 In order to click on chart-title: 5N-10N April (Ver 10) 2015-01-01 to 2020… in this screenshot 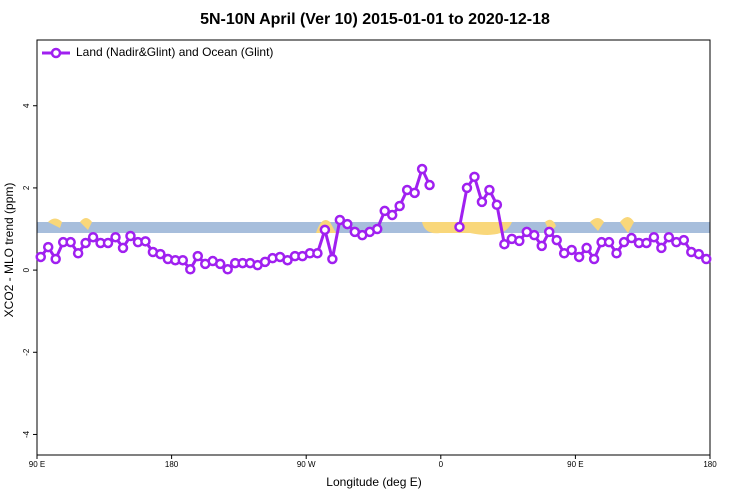, I will do `click(375, 19)`.